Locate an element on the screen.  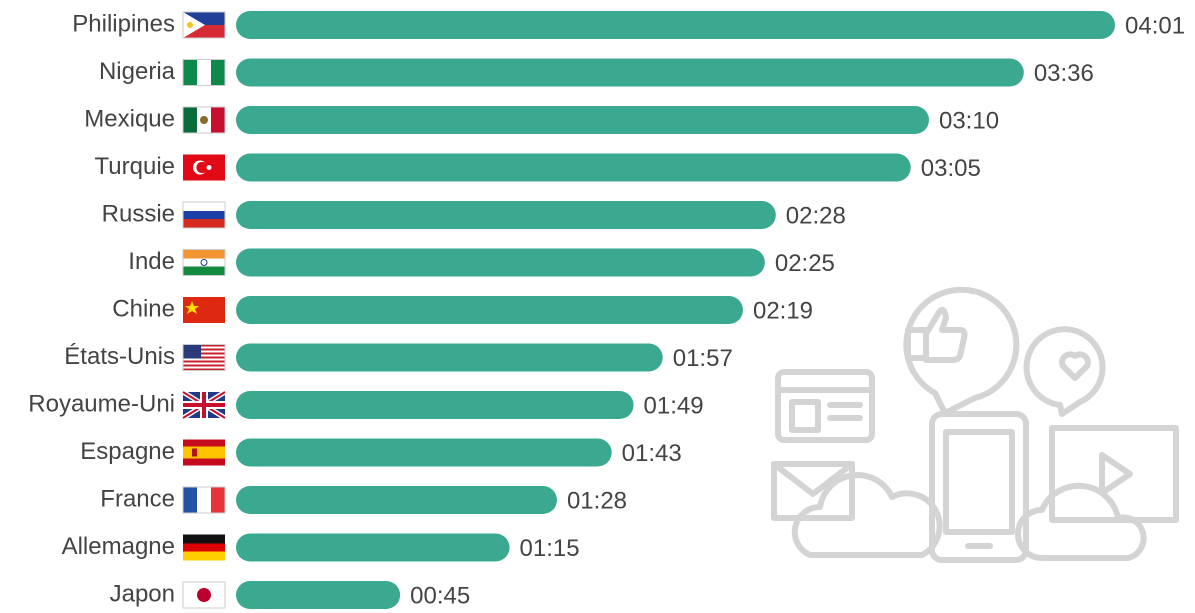
category-label: Allemagne is located at coordinates (118, 546).